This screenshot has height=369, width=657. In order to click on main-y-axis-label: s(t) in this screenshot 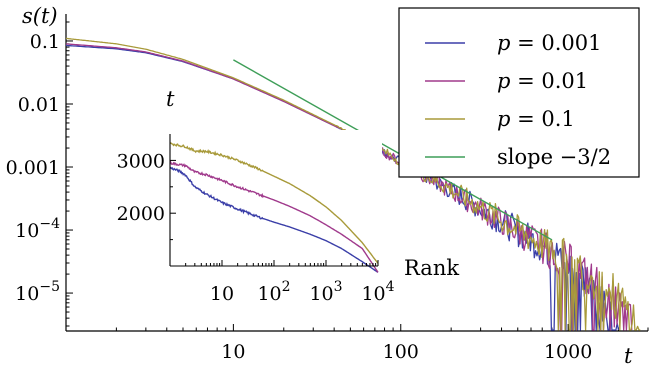, I will do `click(40, 16)`.